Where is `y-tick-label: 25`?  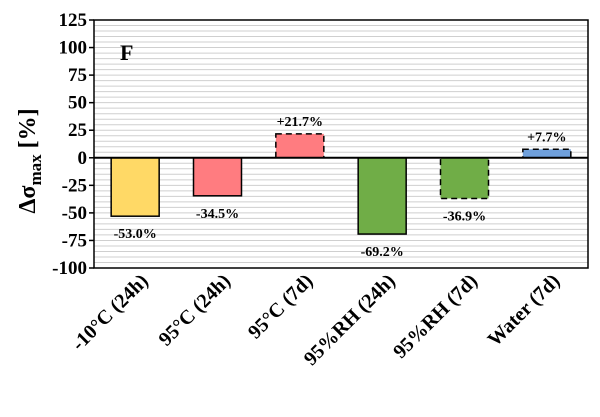
y-tick-label: 25 is located at coordinates (77, 130).